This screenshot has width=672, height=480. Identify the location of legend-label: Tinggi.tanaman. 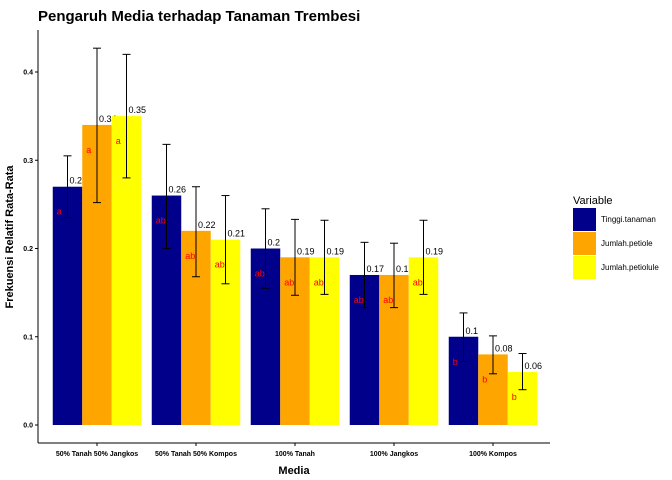
(628, 219).